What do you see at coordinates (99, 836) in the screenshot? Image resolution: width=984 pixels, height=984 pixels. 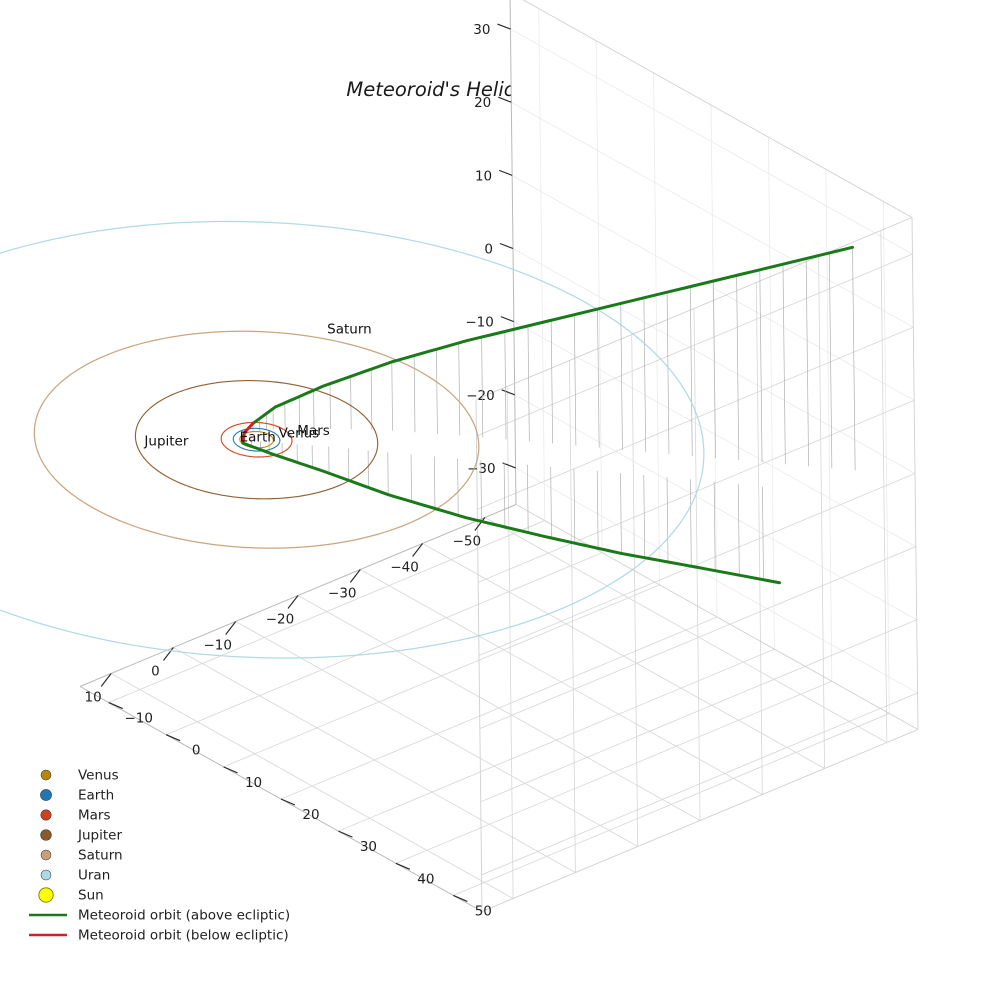 I see `legend-label: Jupiter` at bounding box center [99, 836].